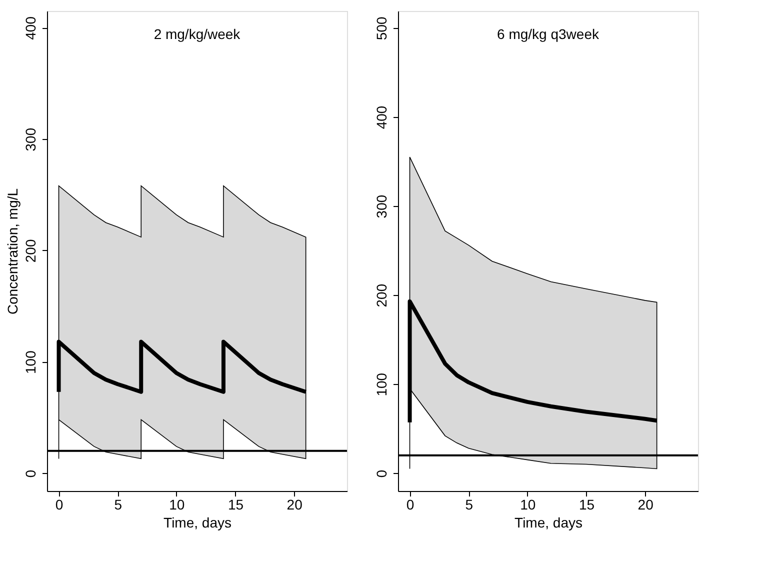 The image size is (758, 584). I want to click on y-tick-label: 500, so click(382, 28).